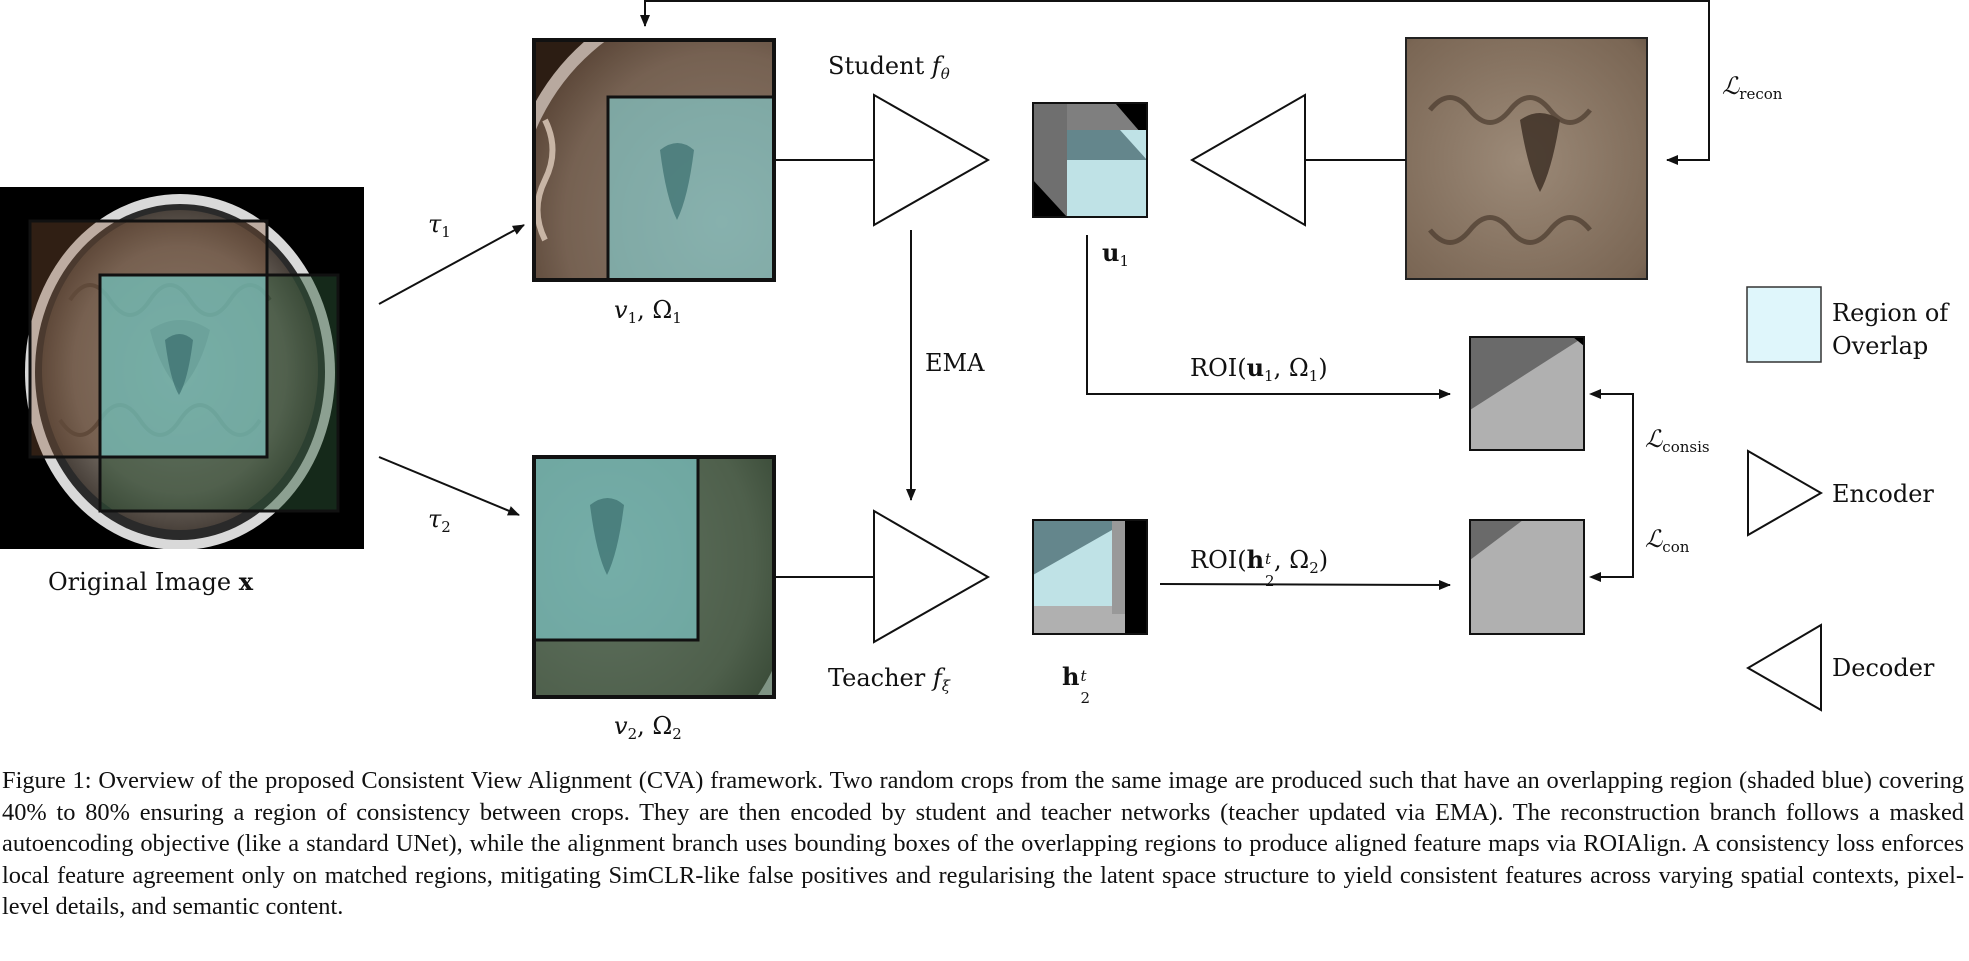 The width and height of the screenshot is (1969, 961). I want to click on original-image, so click(182, 368).